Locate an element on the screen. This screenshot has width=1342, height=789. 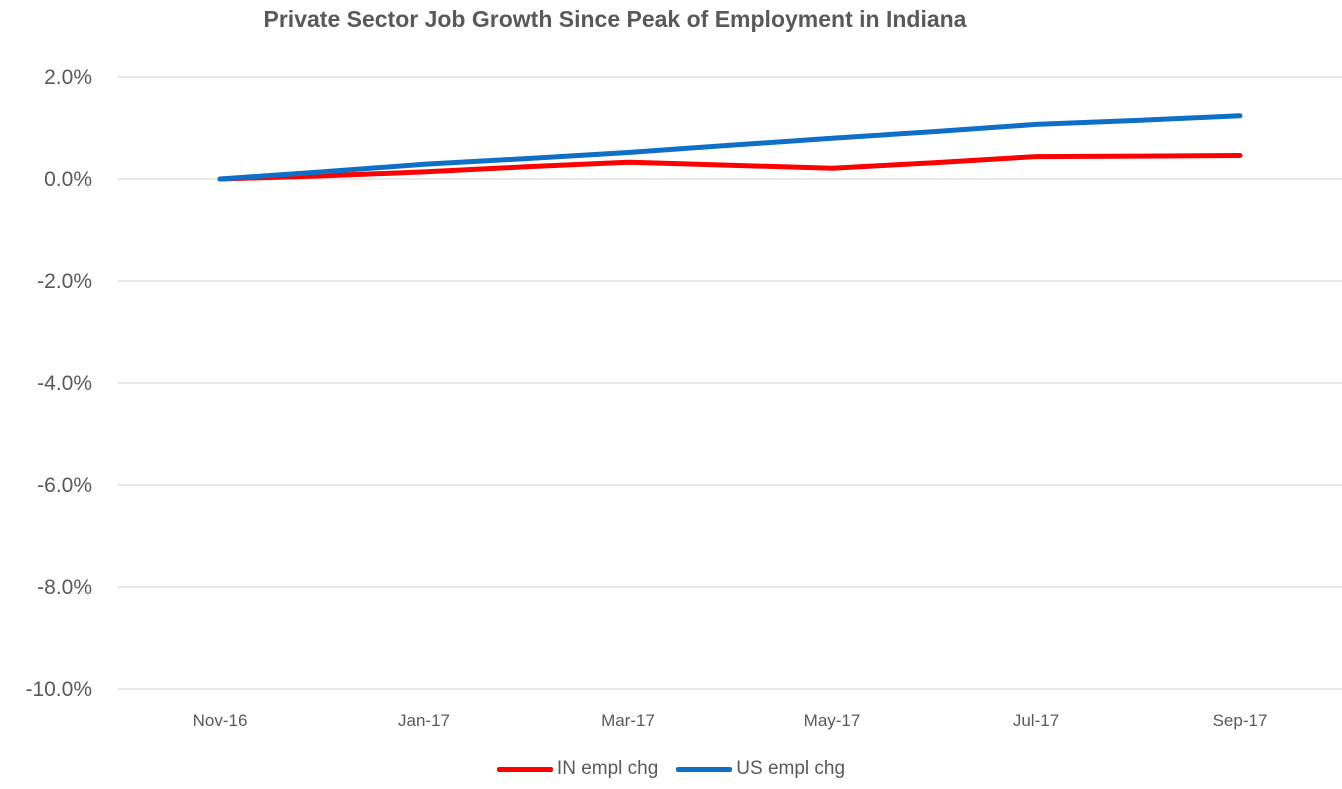
legend: IN empl chg US empl chg is located at coordinates (671, 769).